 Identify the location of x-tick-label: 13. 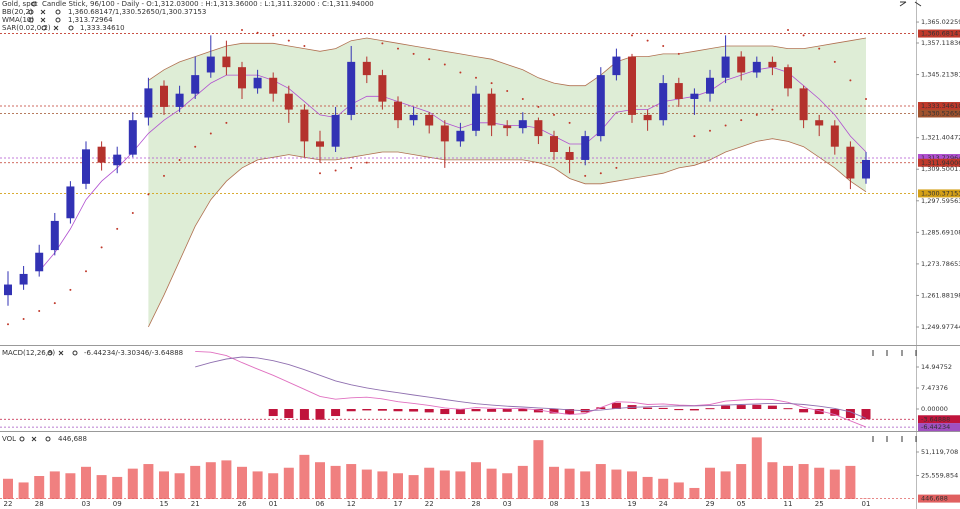
(585, 504).